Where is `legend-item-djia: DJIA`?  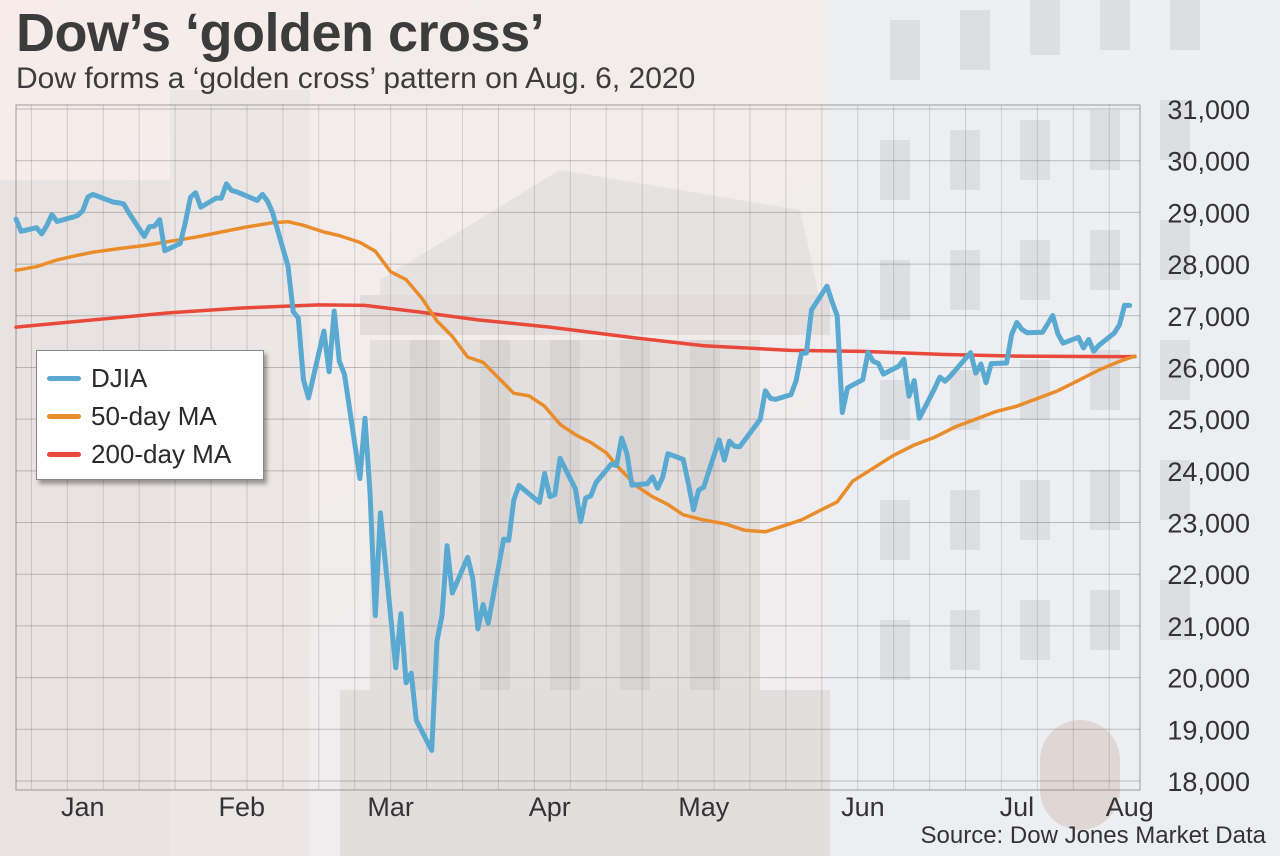 legend-item-djia: DJIA is located at coordinates (150, 378).